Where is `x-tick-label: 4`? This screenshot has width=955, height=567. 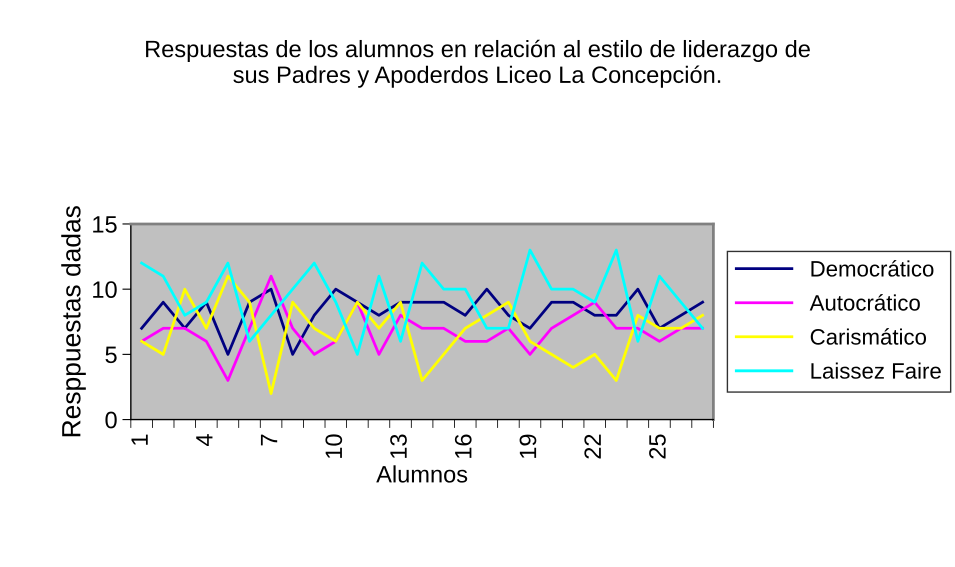
x-tick-label: 4 is located at coordinates (204, 440).